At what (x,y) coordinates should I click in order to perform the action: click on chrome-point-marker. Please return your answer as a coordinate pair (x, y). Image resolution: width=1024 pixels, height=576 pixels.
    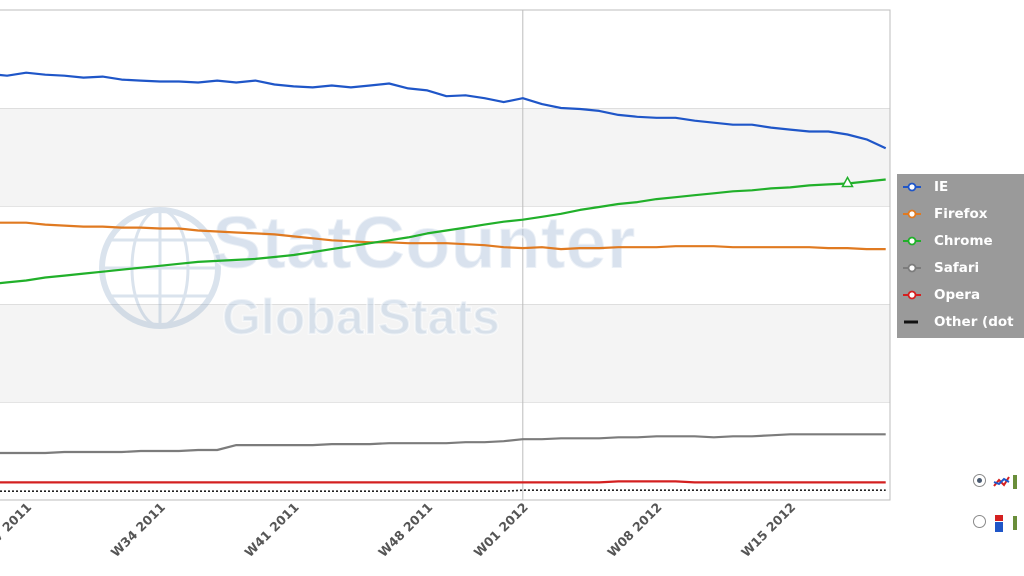
    Looking at the image, I should click on (847, 181).